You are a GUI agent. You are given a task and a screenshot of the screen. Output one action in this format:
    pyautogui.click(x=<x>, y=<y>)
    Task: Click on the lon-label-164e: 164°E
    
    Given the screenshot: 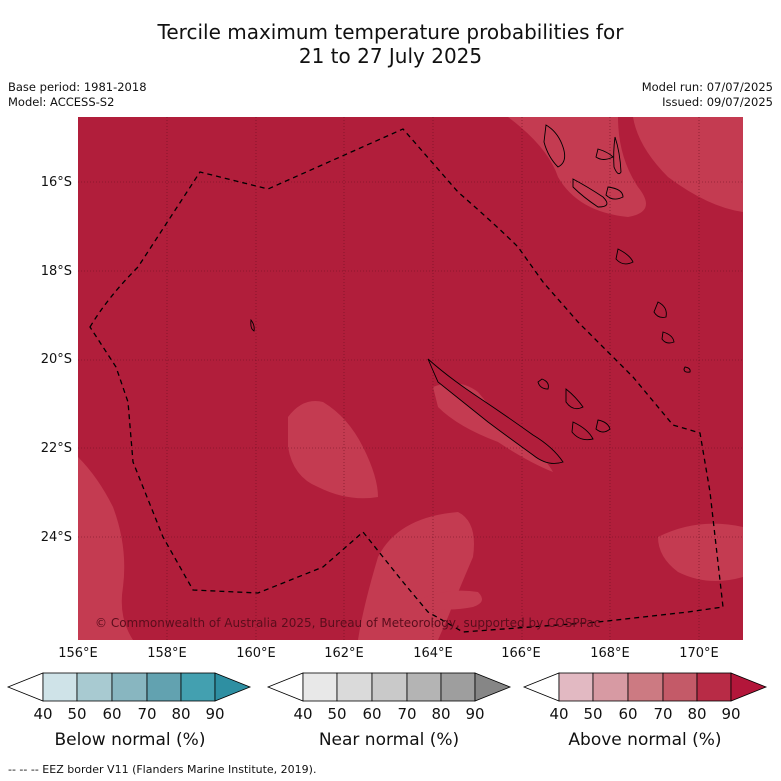 What is the action you would take?
    pyautogui.click(x=433, y=653)
    